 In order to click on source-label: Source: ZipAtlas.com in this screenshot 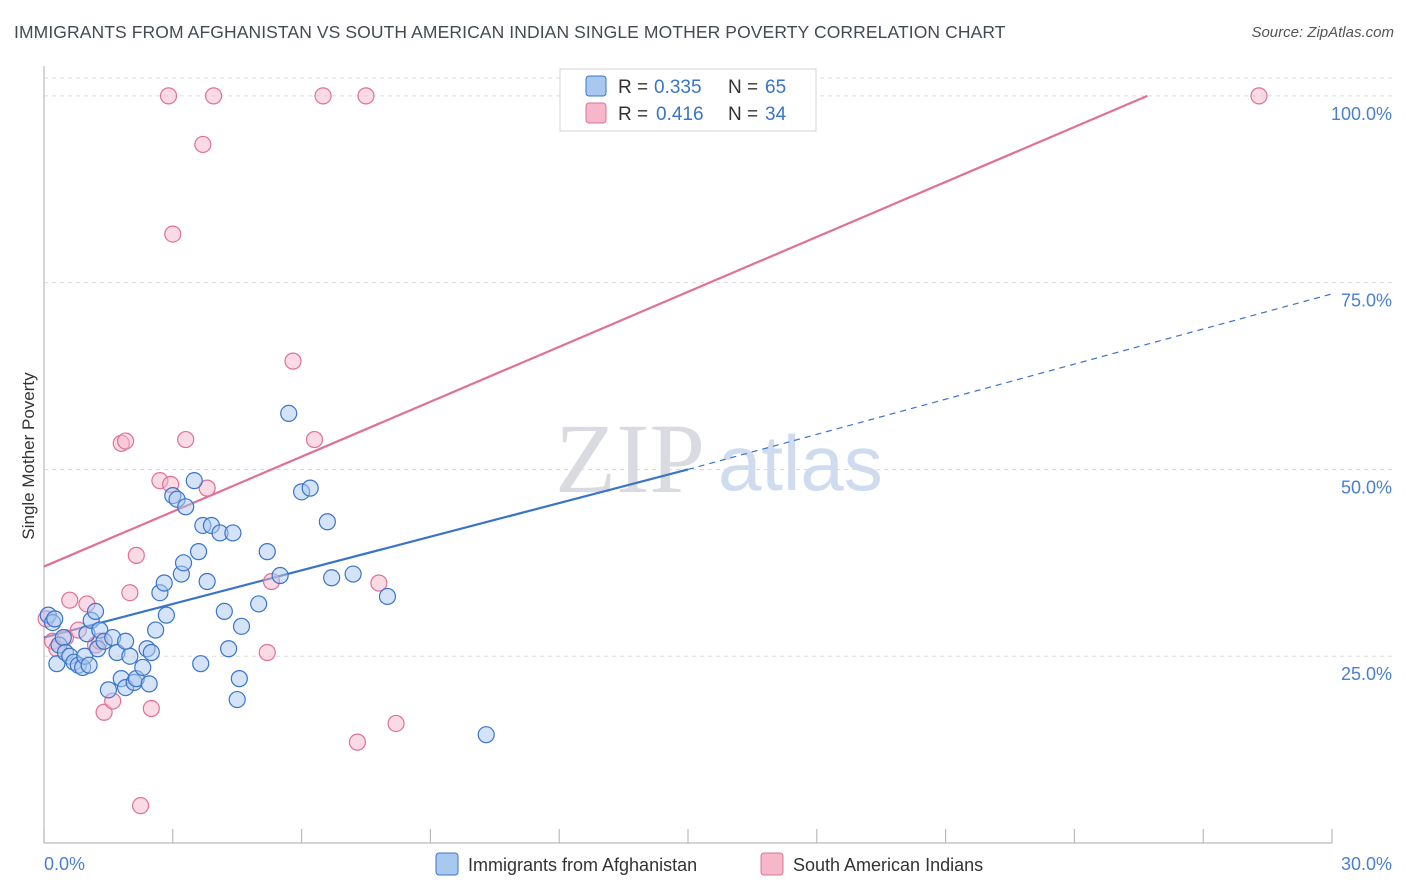, I will do `click(1322, 32)`.